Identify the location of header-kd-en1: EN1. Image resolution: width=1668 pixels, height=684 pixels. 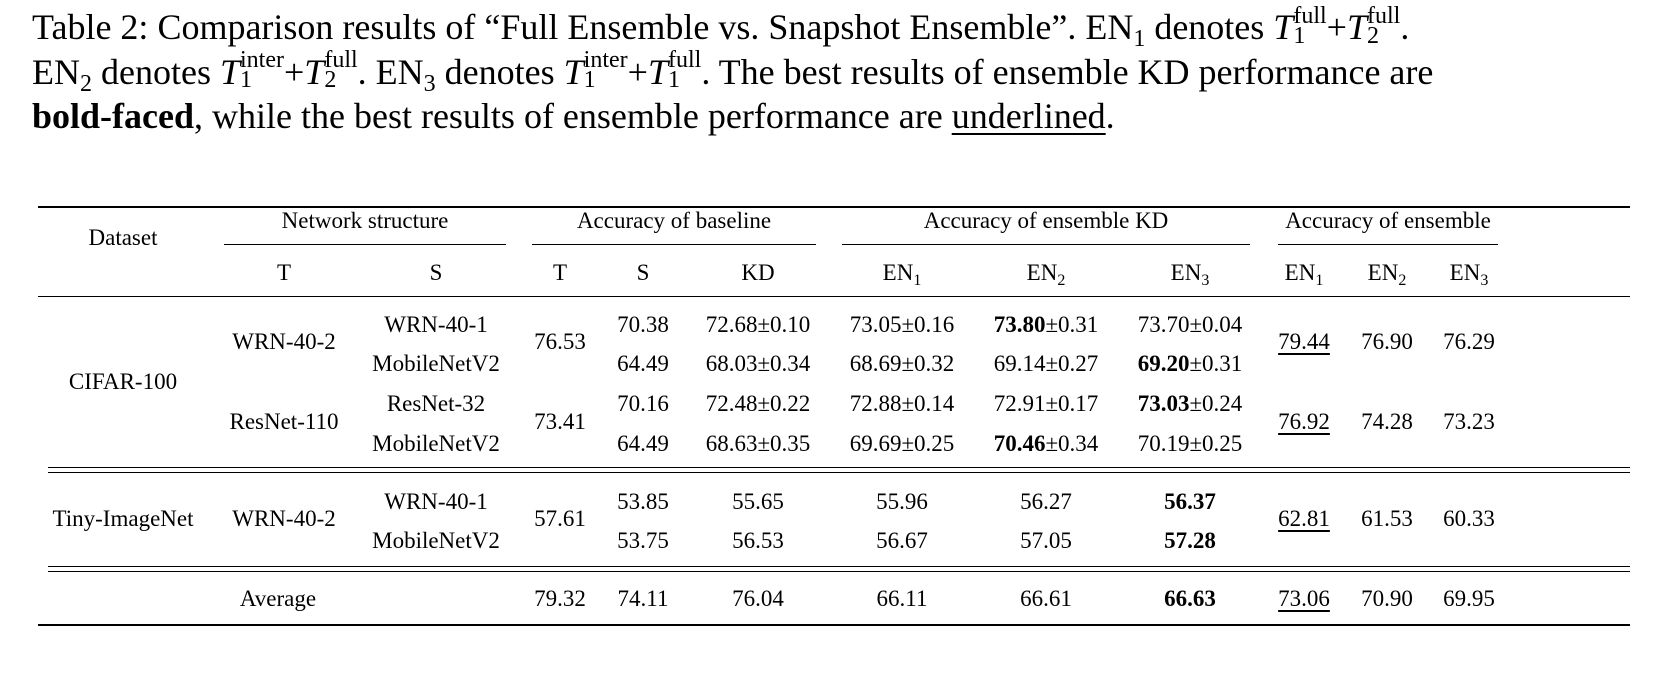
(902, 274).